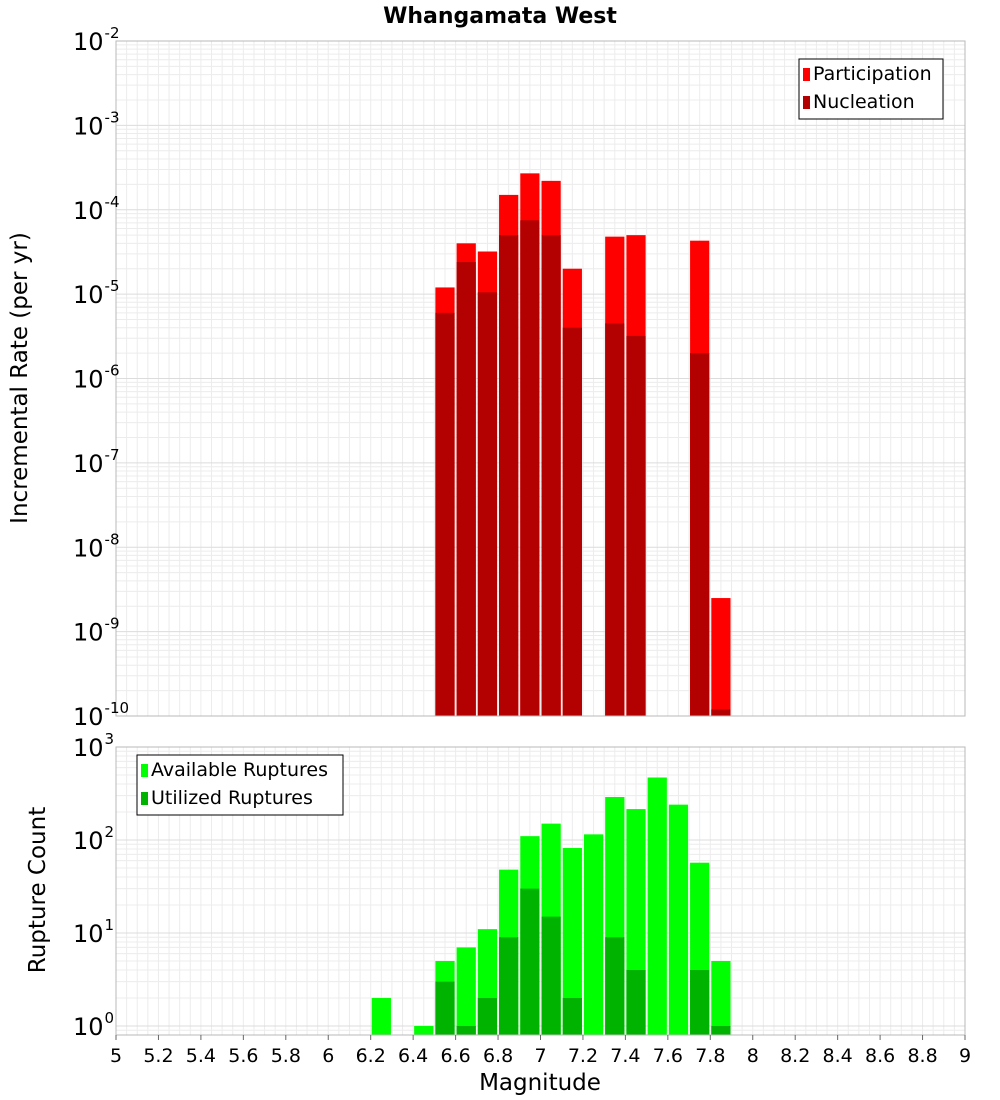 Image resolution: width=1000 pixels, height=1100 pixels. I want to click on legend-label: Participation, so click(872, 74).